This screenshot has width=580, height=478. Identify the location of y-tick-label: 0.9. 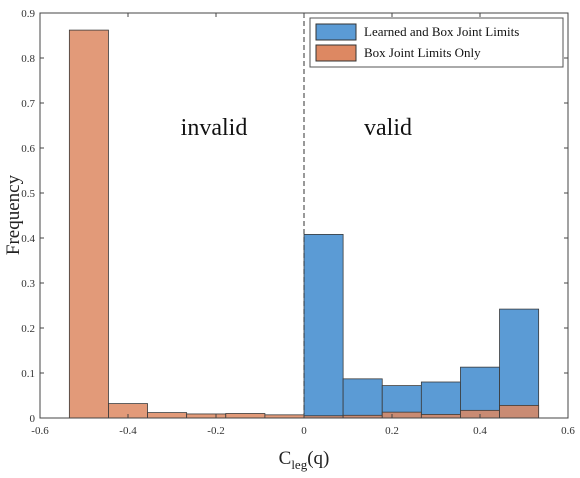
(28, 14).